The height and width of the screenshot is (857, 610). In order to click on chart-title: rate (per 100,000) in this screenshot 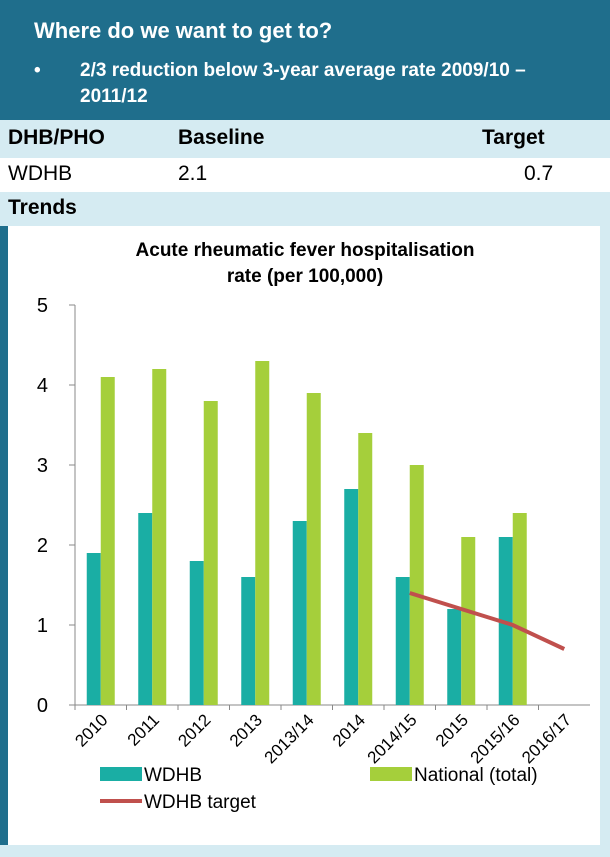, I will do `click(305, 276)`.